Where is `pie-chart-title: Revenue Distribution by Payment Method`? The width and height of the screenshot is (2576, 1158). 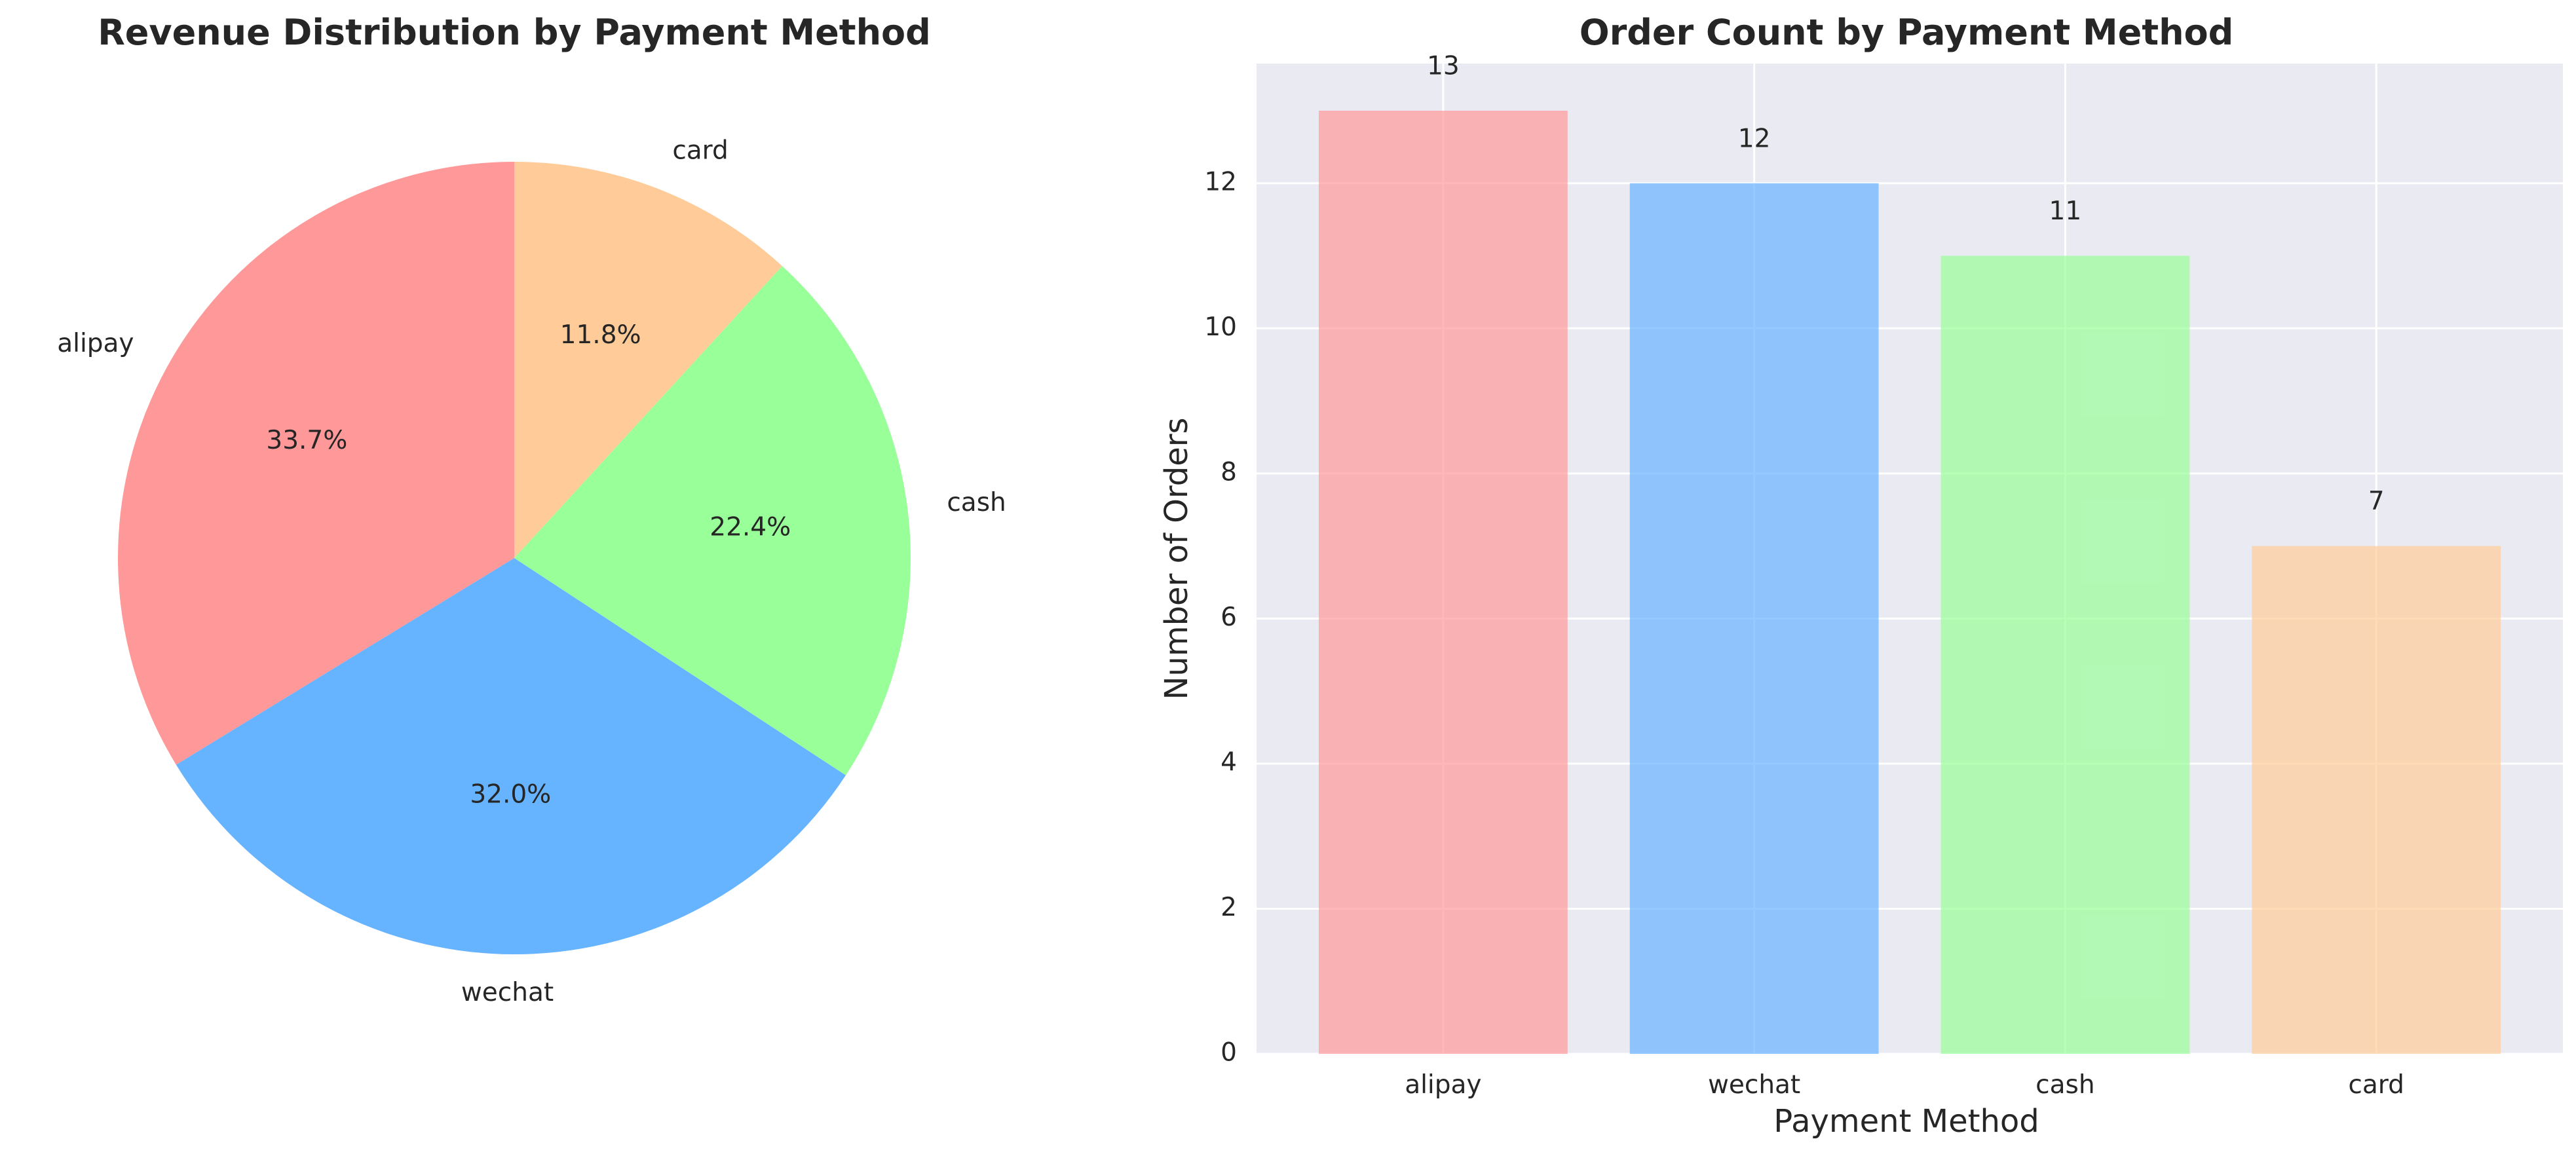
pie-chart-title: Revenue Distribution by Payment Method is located at coordinates (514, 32).